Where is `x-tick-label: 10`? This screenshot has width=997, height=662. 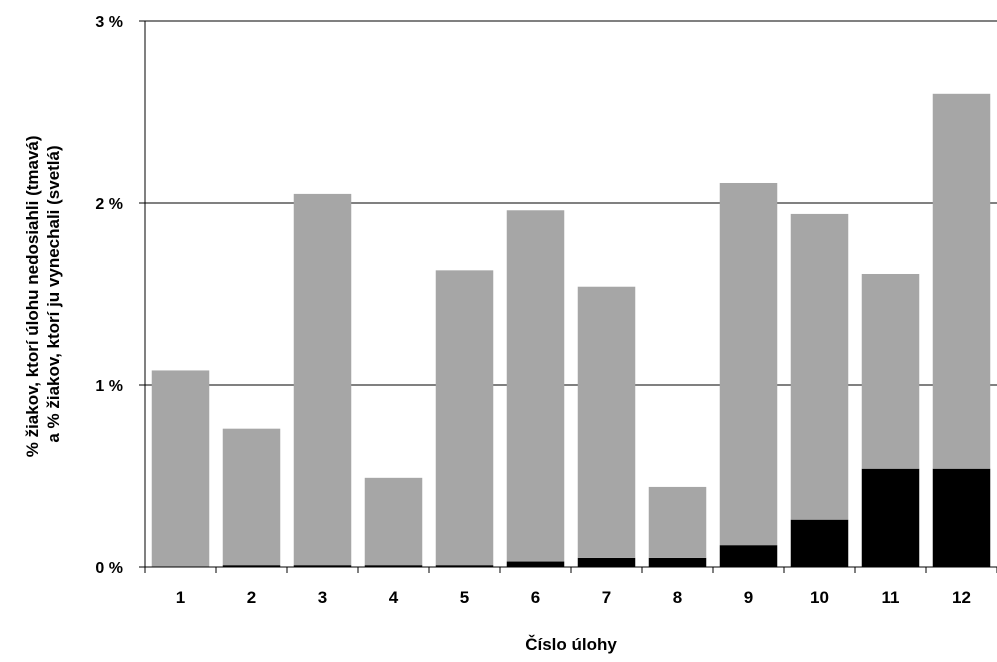
x-tick-label: 10 is located at coordinates (819, 597).